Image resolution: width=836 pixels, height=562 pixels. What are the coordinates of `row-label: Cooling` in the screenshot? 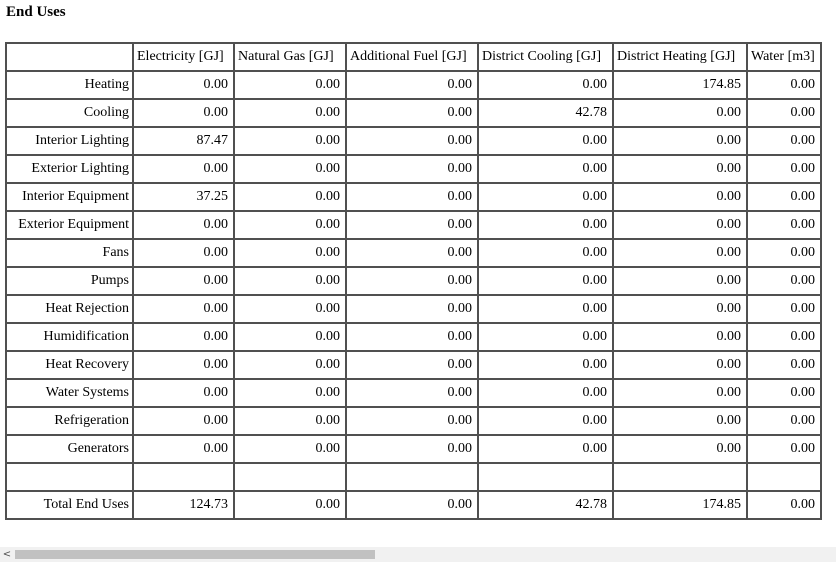 It's located at (69, 113).